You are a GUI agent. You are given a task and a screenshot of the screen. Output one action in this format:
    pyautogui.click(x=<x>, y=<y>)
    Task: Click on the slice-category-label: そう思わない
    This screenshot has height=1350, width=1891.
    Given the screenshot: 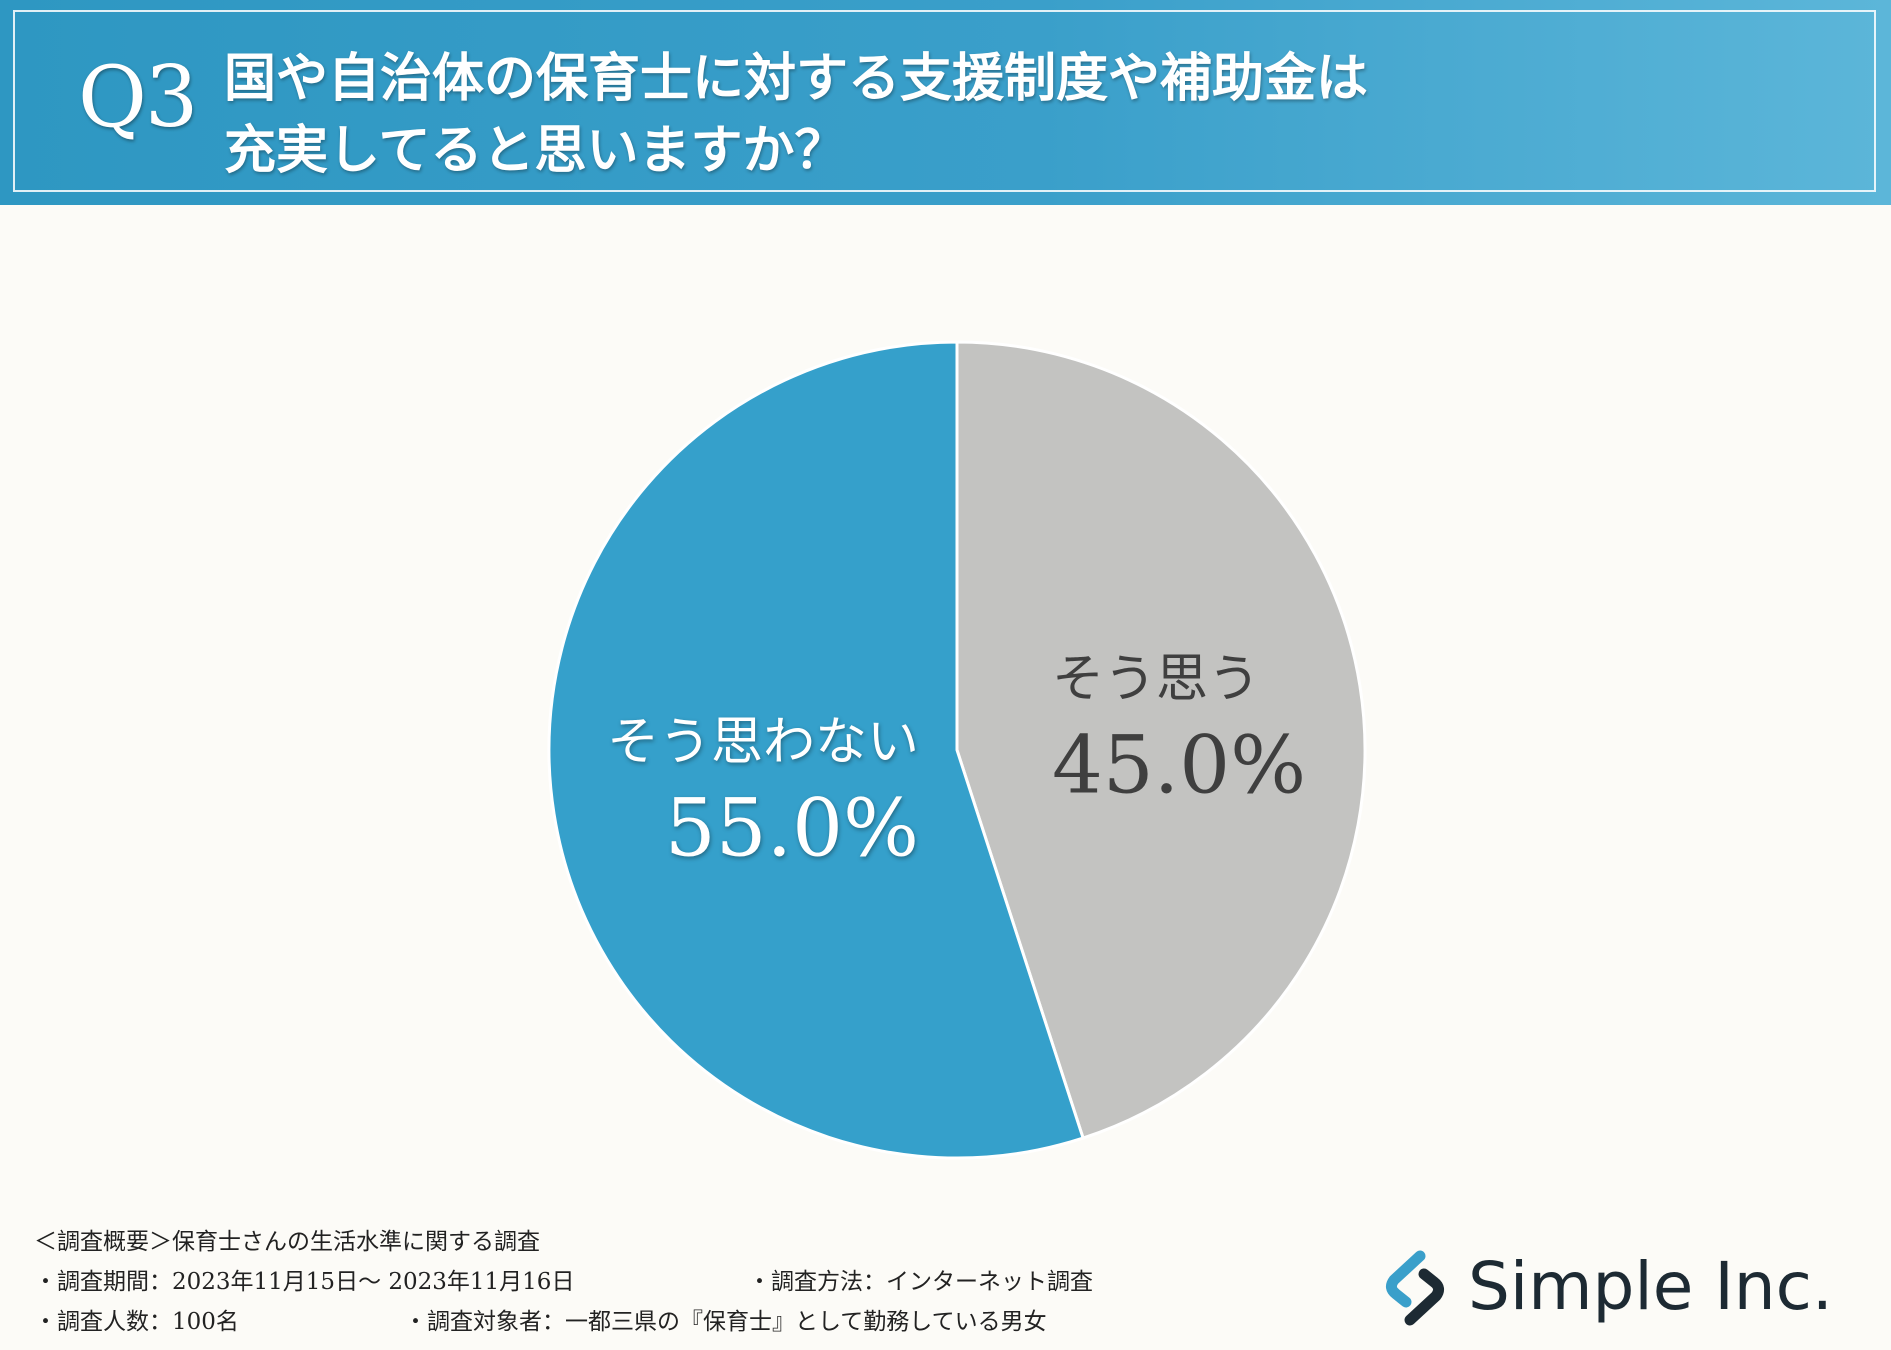 What is the action you would take?
    pyautogui.click(x=763, y=742)
    